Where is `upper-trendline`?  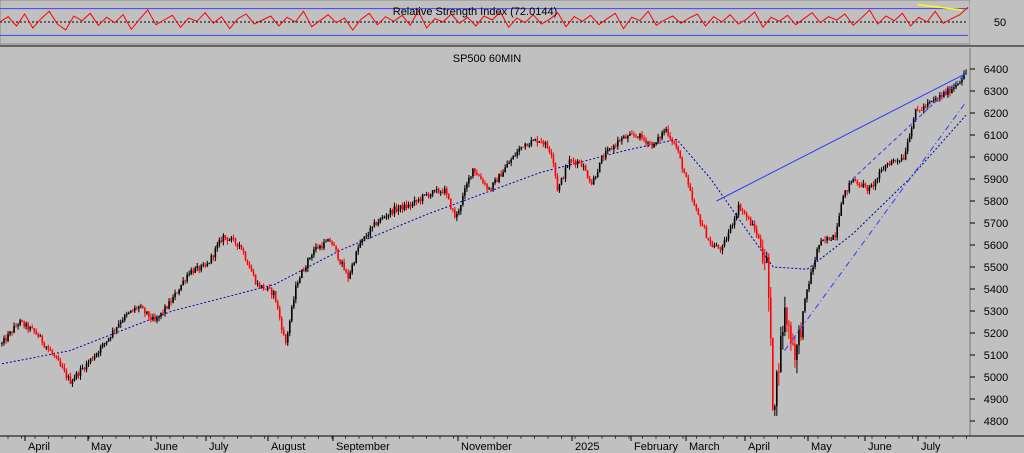
upper-trendline is located at coordinates (841, 137).